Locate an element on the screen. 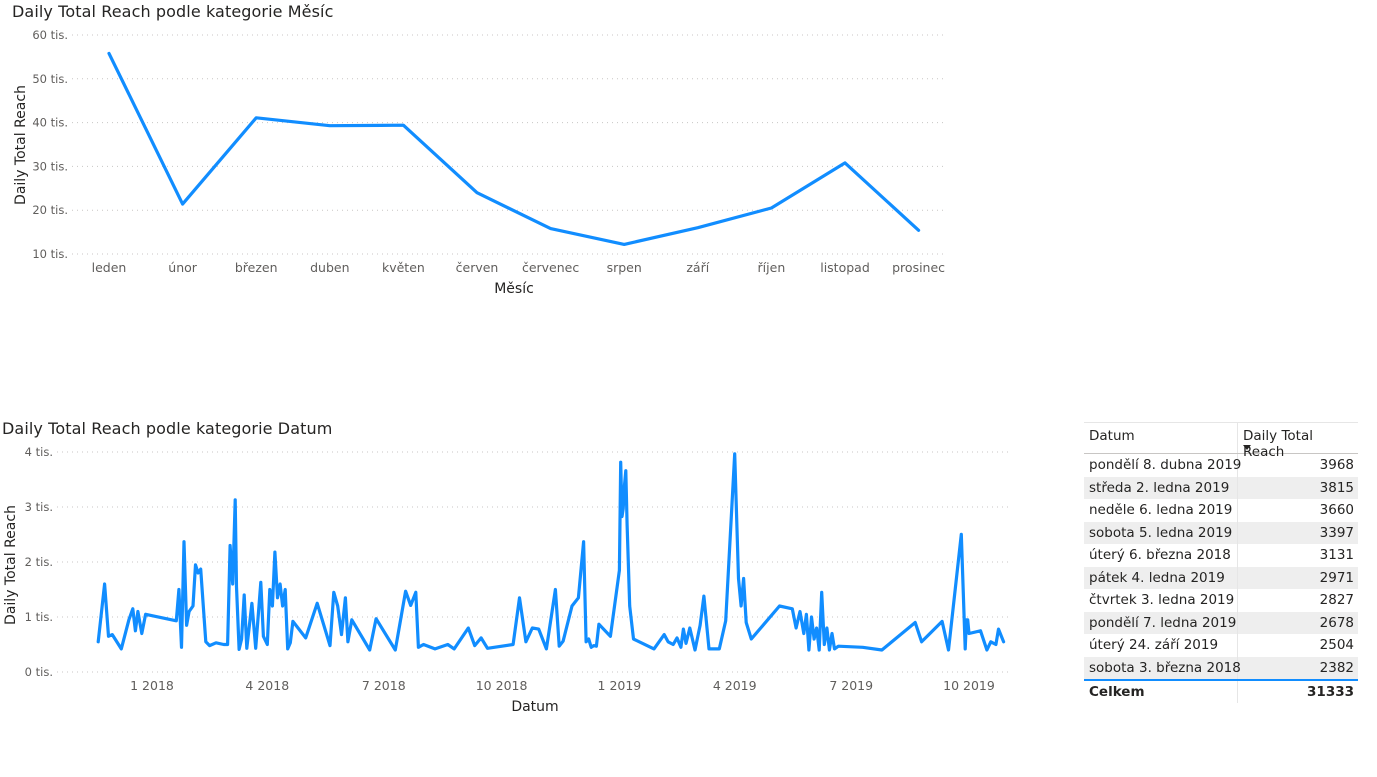 Image resolution: width=1377 pixels, height=777 pixels. x-tick-label: 10 2019 is located at coordinates (969, 685).